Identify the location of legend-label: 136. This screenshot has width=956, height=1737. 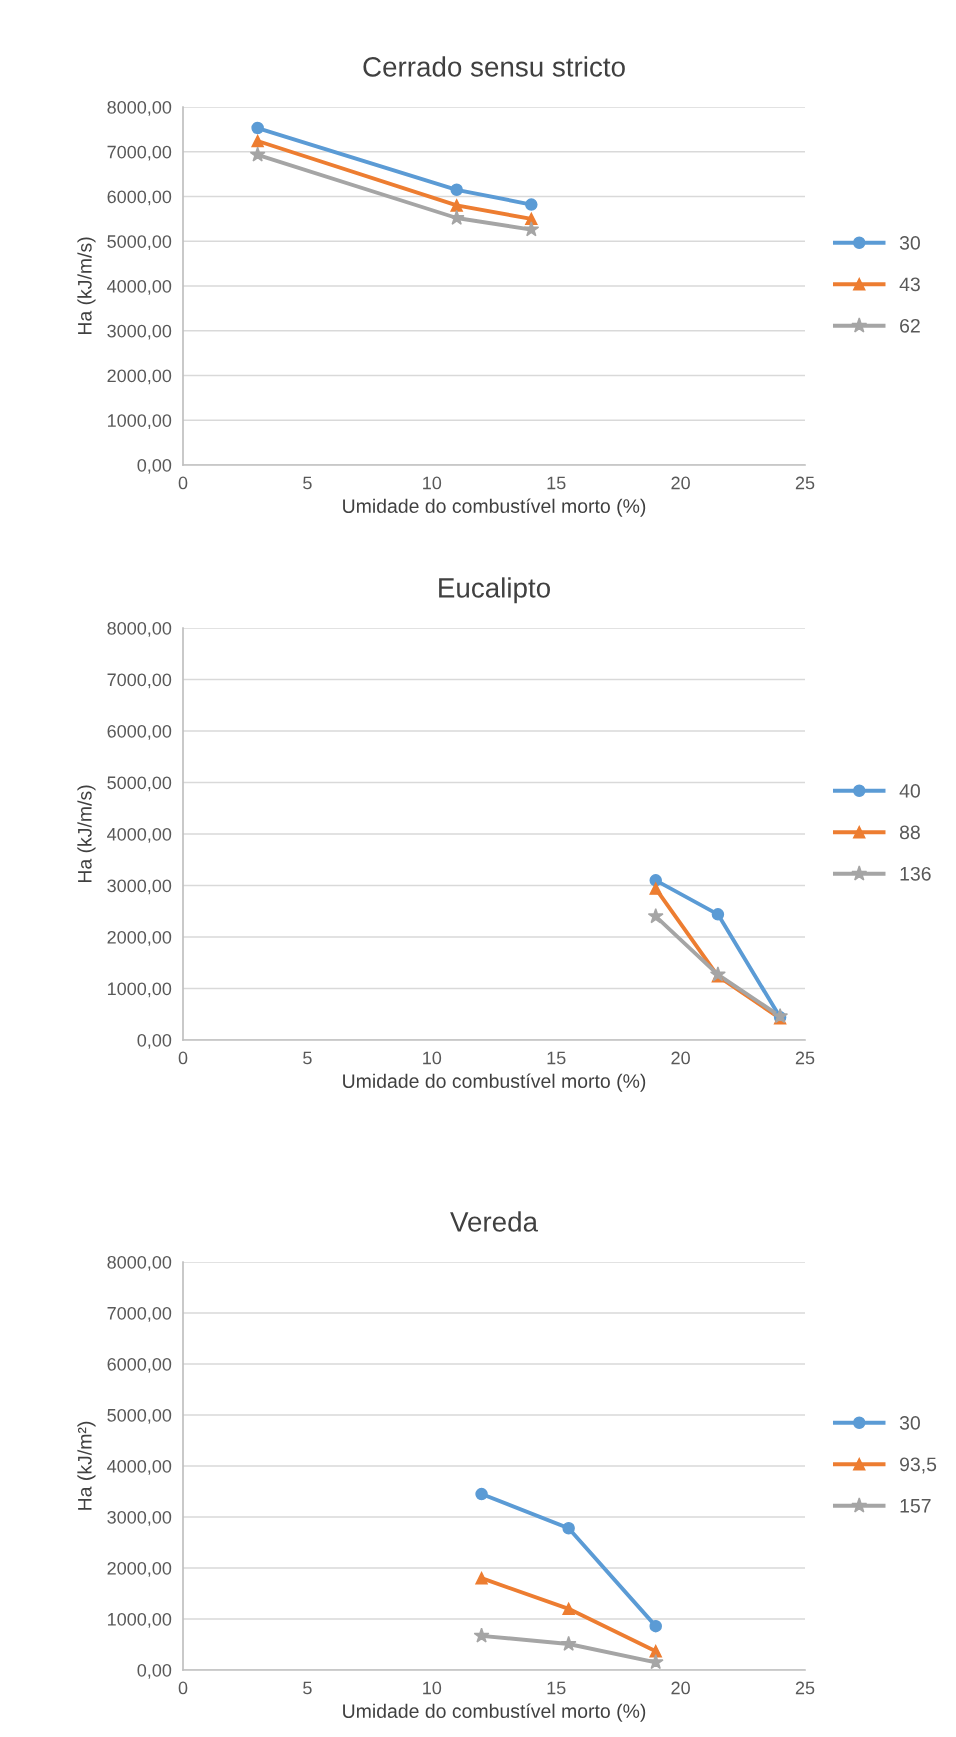
(915, 873).